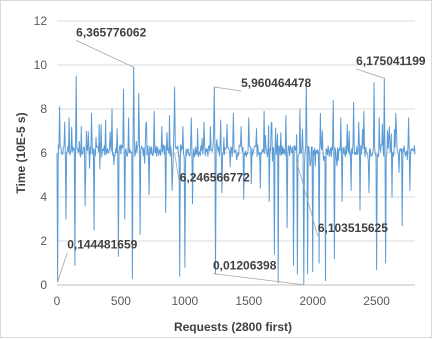  Describe the element at coordinates (391, 61) in the screenshot. I see `annotation-label-3: 6,175041199` at that location.